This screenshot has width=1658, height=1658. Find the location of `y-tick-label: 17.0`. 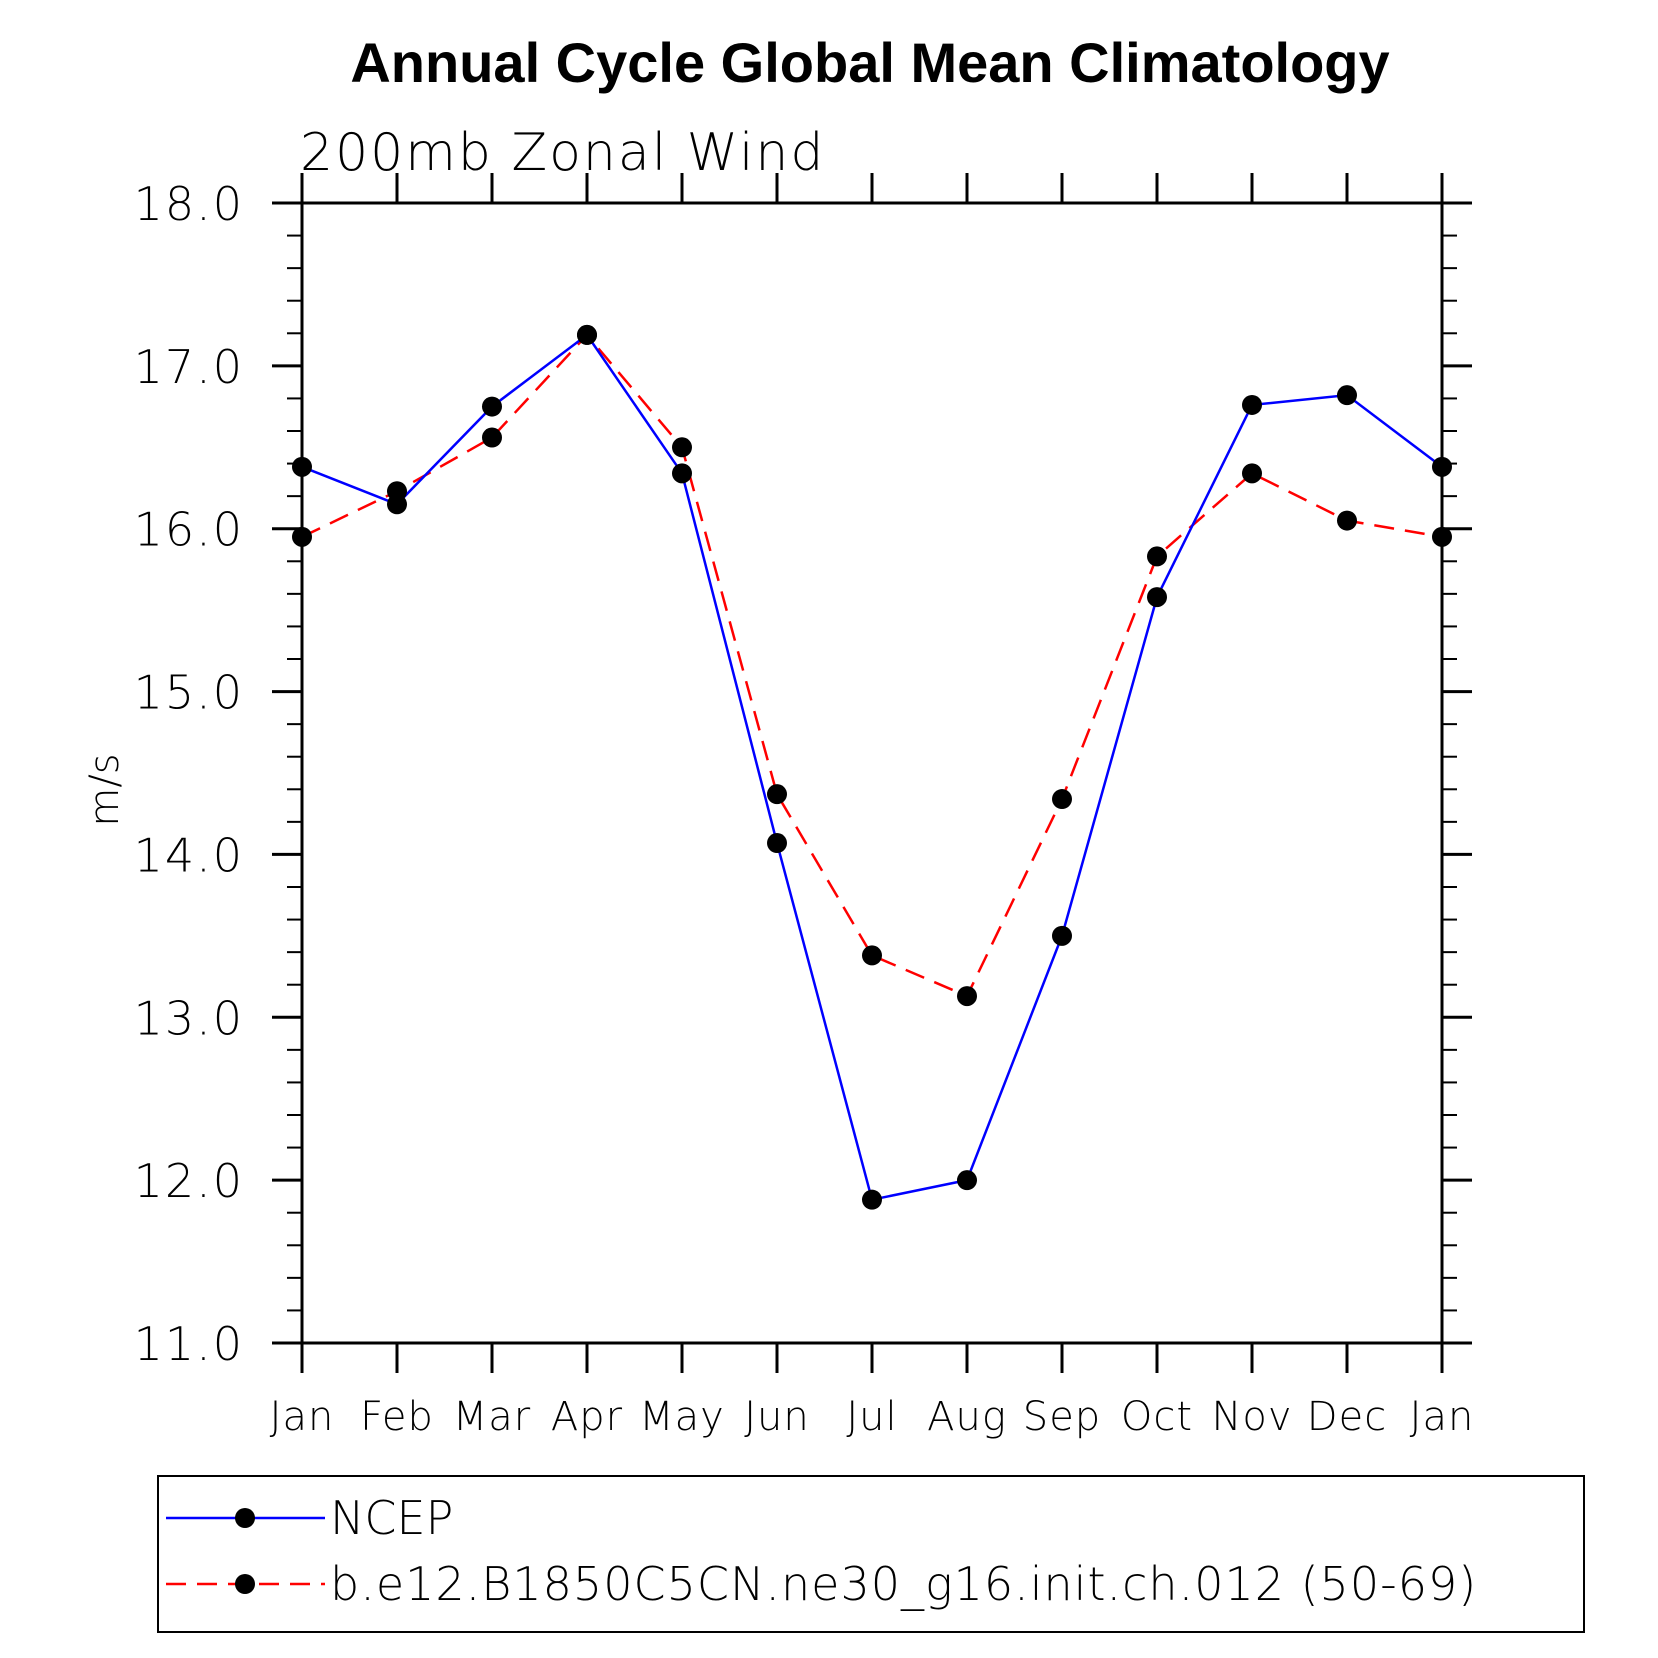

y-tick-label: 17.0 is located at coordinates (189, 367).